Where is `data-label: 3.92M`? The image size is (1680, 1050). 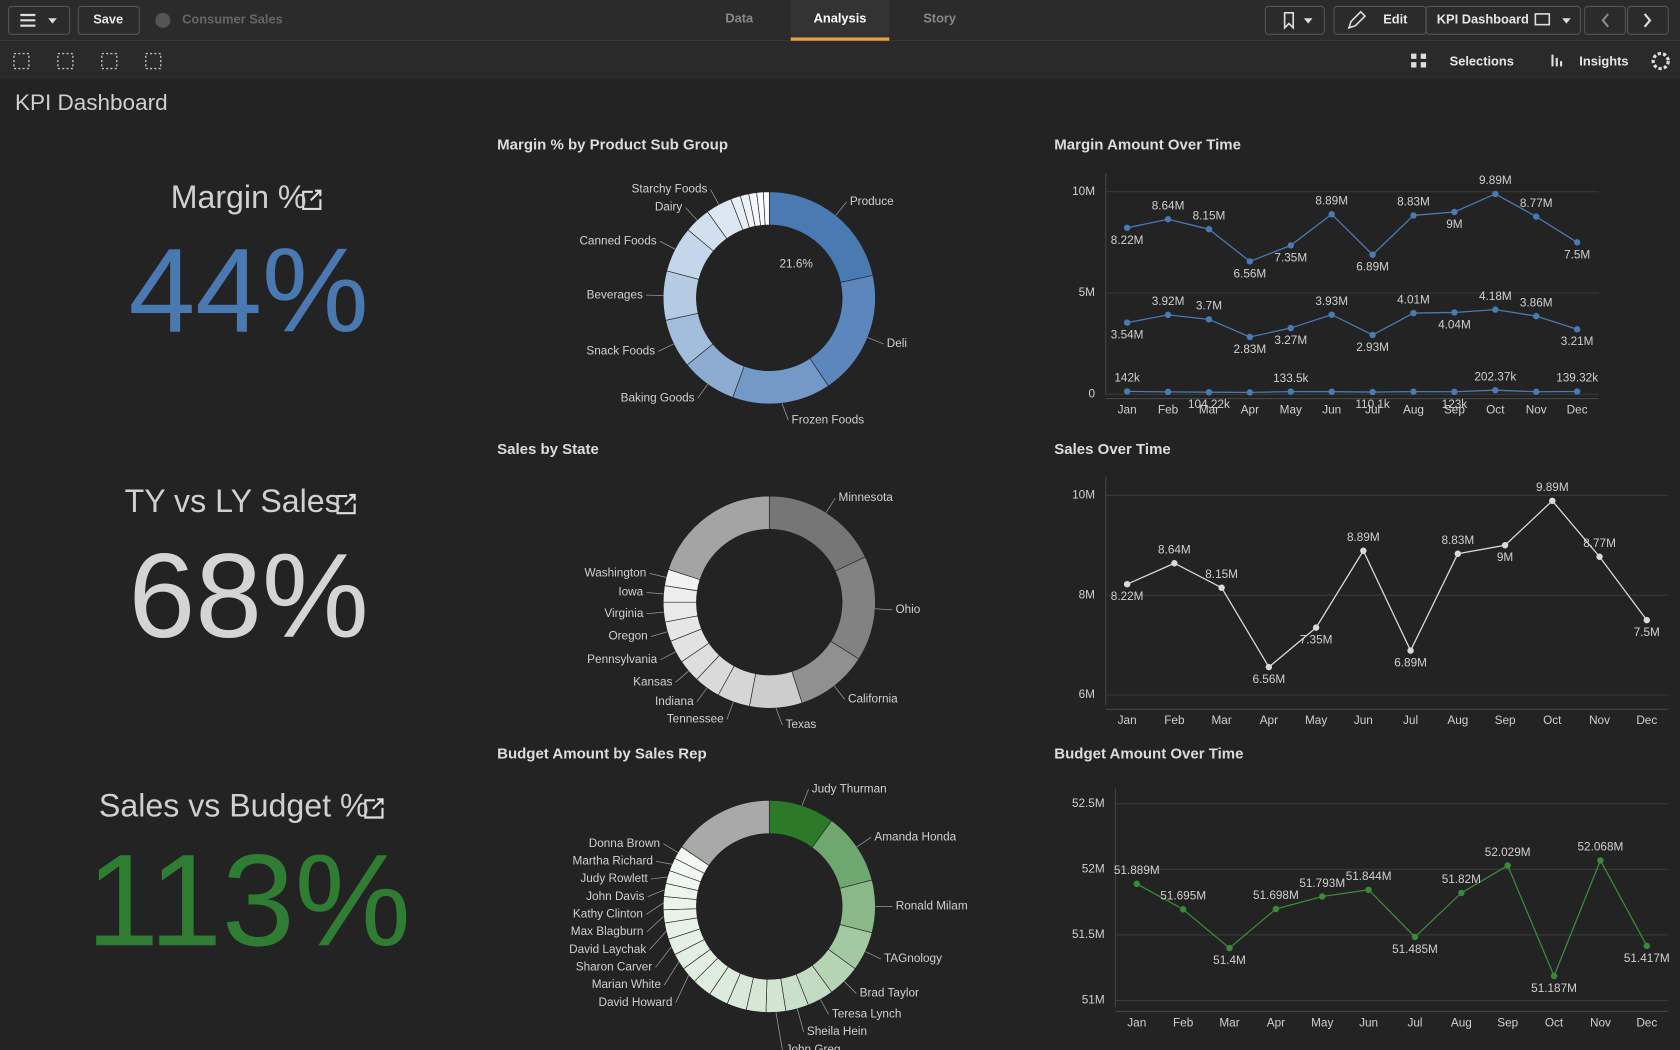 data-label: 3.92M is located at coordinates (1168, 301).